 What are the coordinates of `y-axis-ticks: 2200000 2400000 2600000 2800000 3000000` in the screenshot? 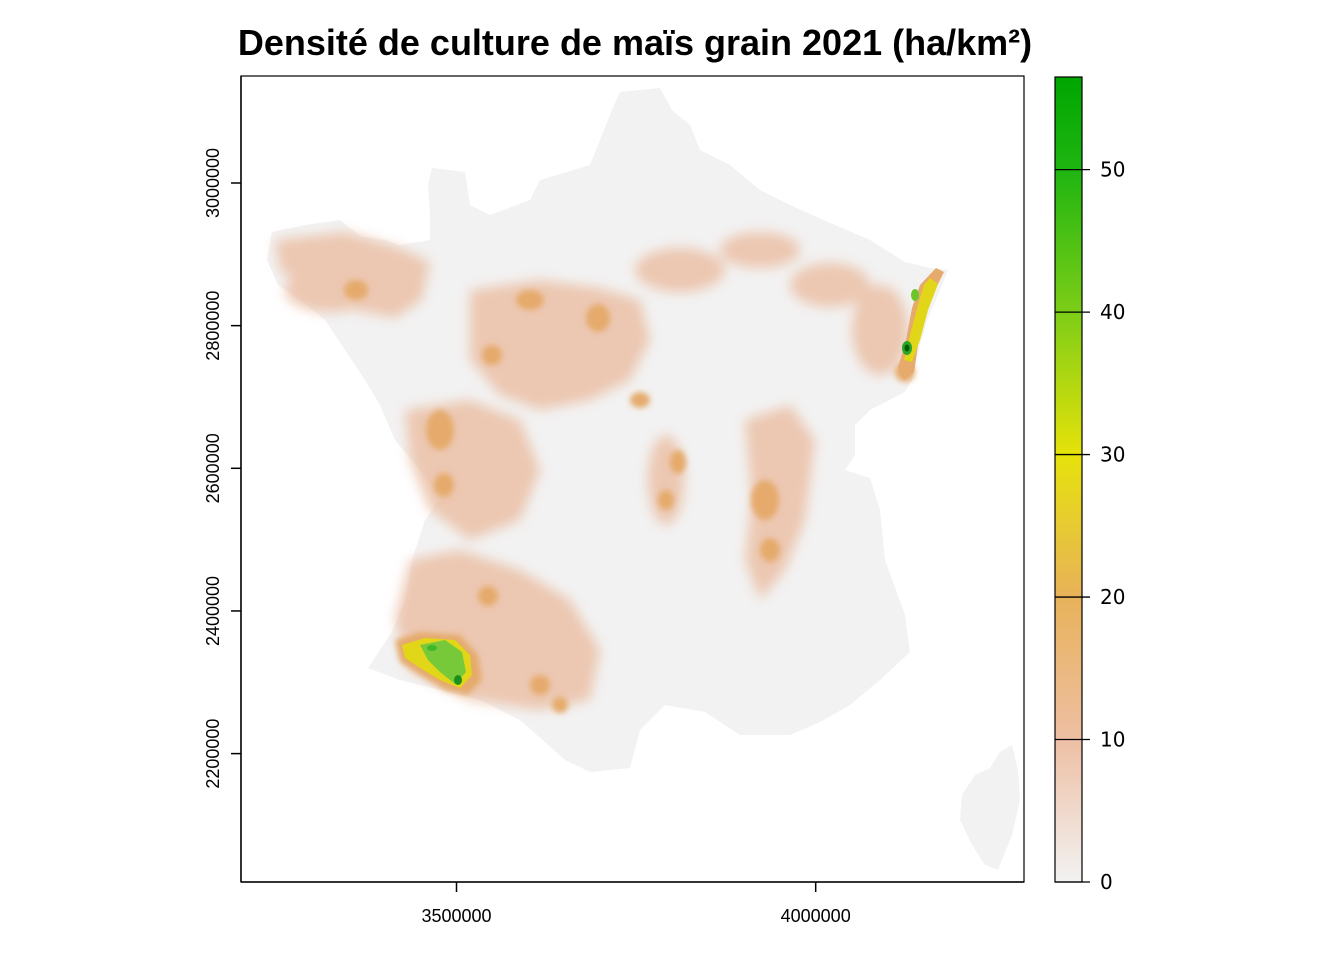 It's located at (222, 468).